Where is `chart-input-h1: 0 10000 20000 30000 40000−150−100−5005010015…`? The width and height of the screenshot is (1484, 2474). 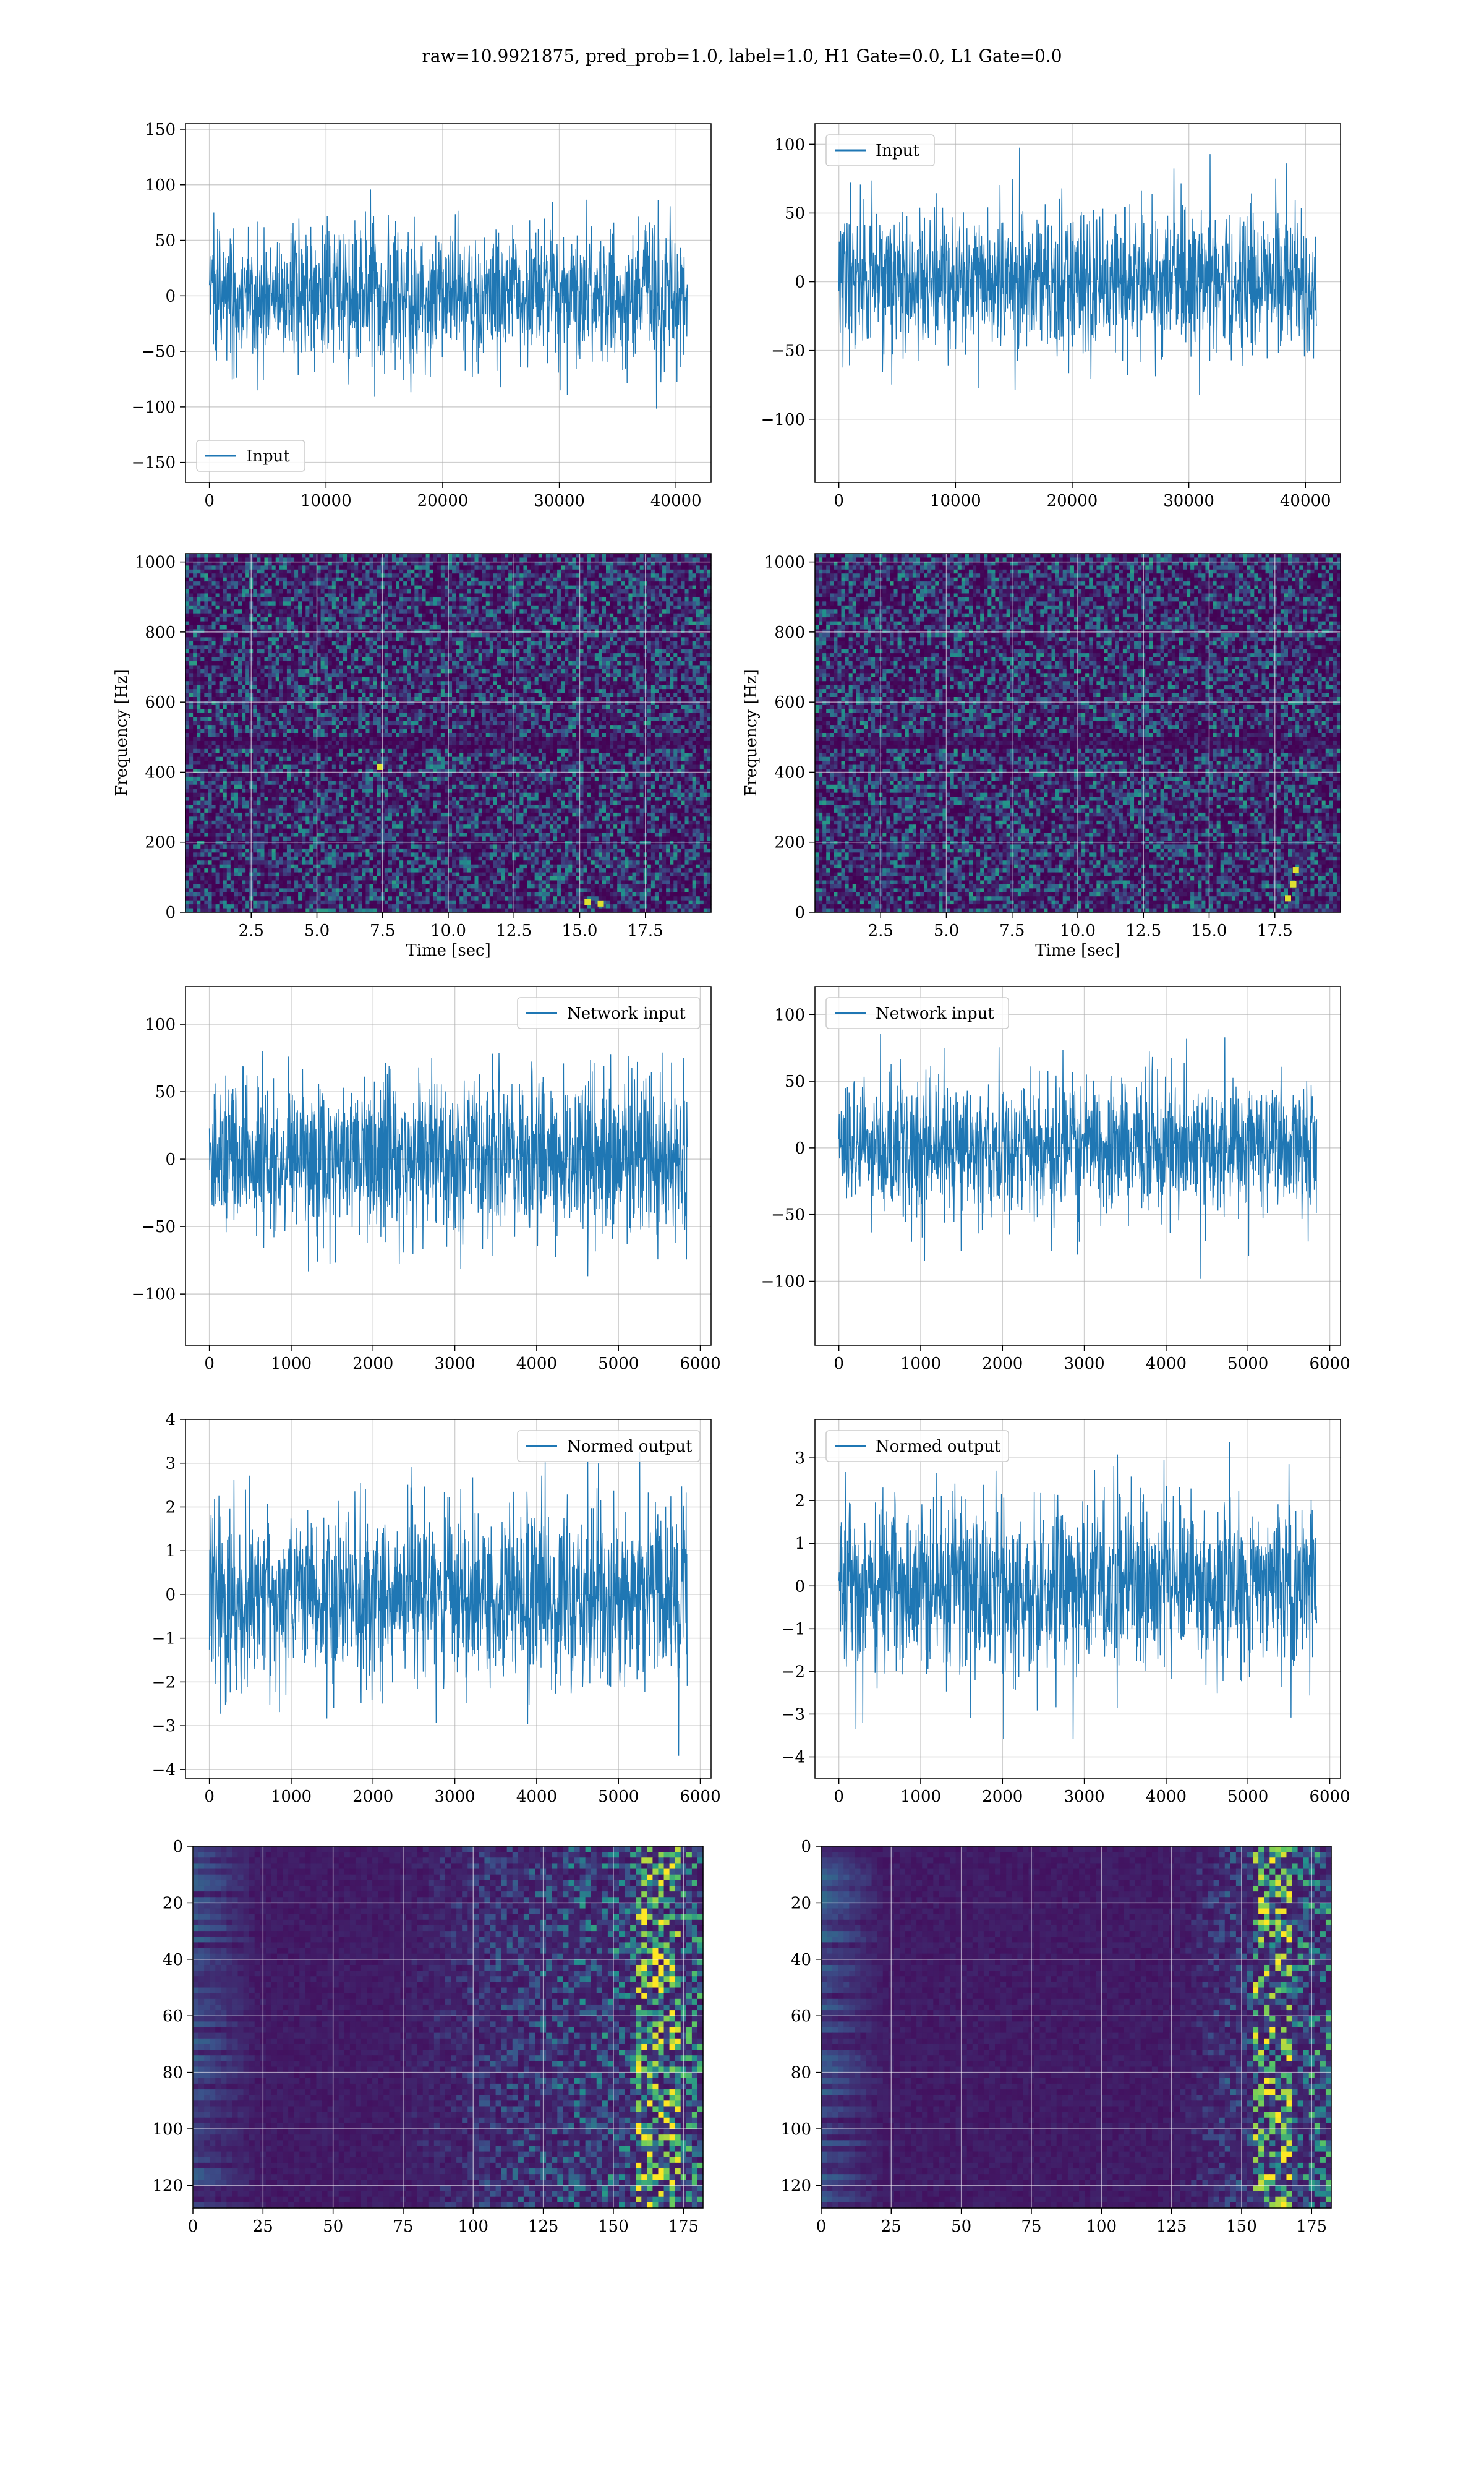
chart-input-h1: 0 10000 20000 30000 40000−150−100−5005010015… is located at coordinates (421, 315).